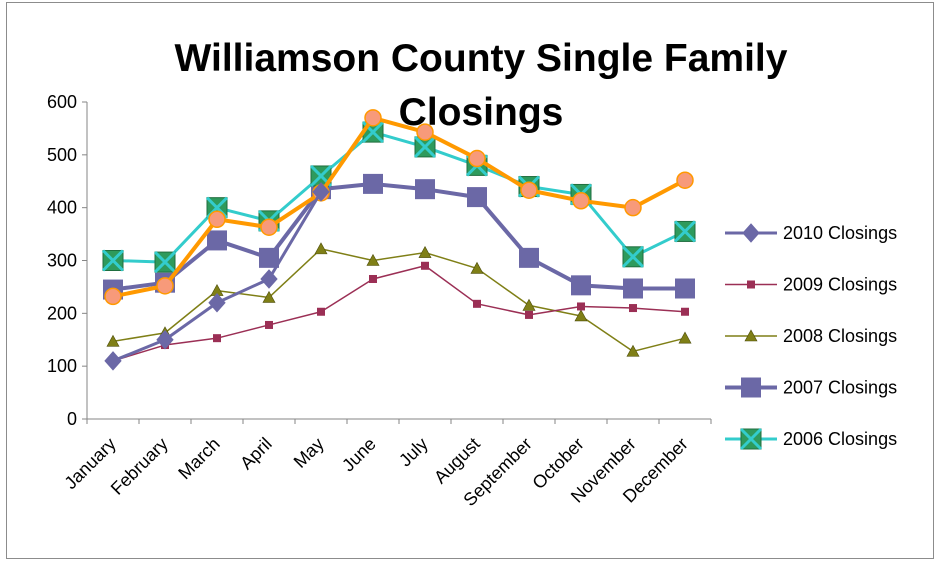 This screenshot has width=936, height=561. What do you see at coordinates (840, 285) in the screenshot?
I see `legend-label: 2009 Closings` at bounding box center [840, 285].